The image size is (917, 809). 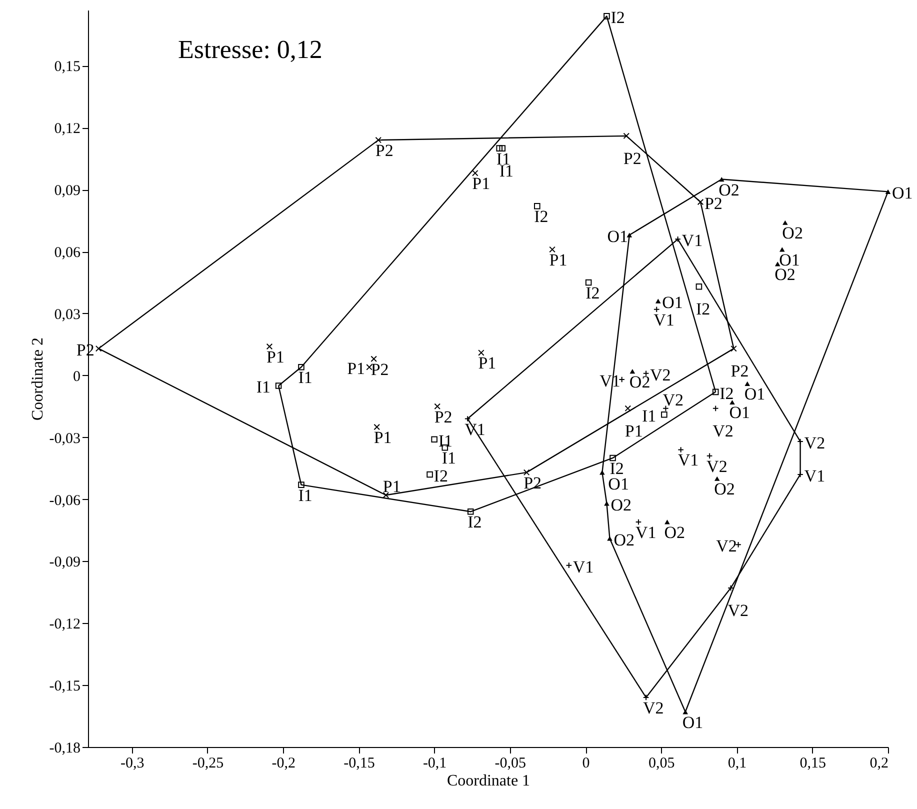 I want to click on y-tick-label: -0,06, so click(x=65, y=500).